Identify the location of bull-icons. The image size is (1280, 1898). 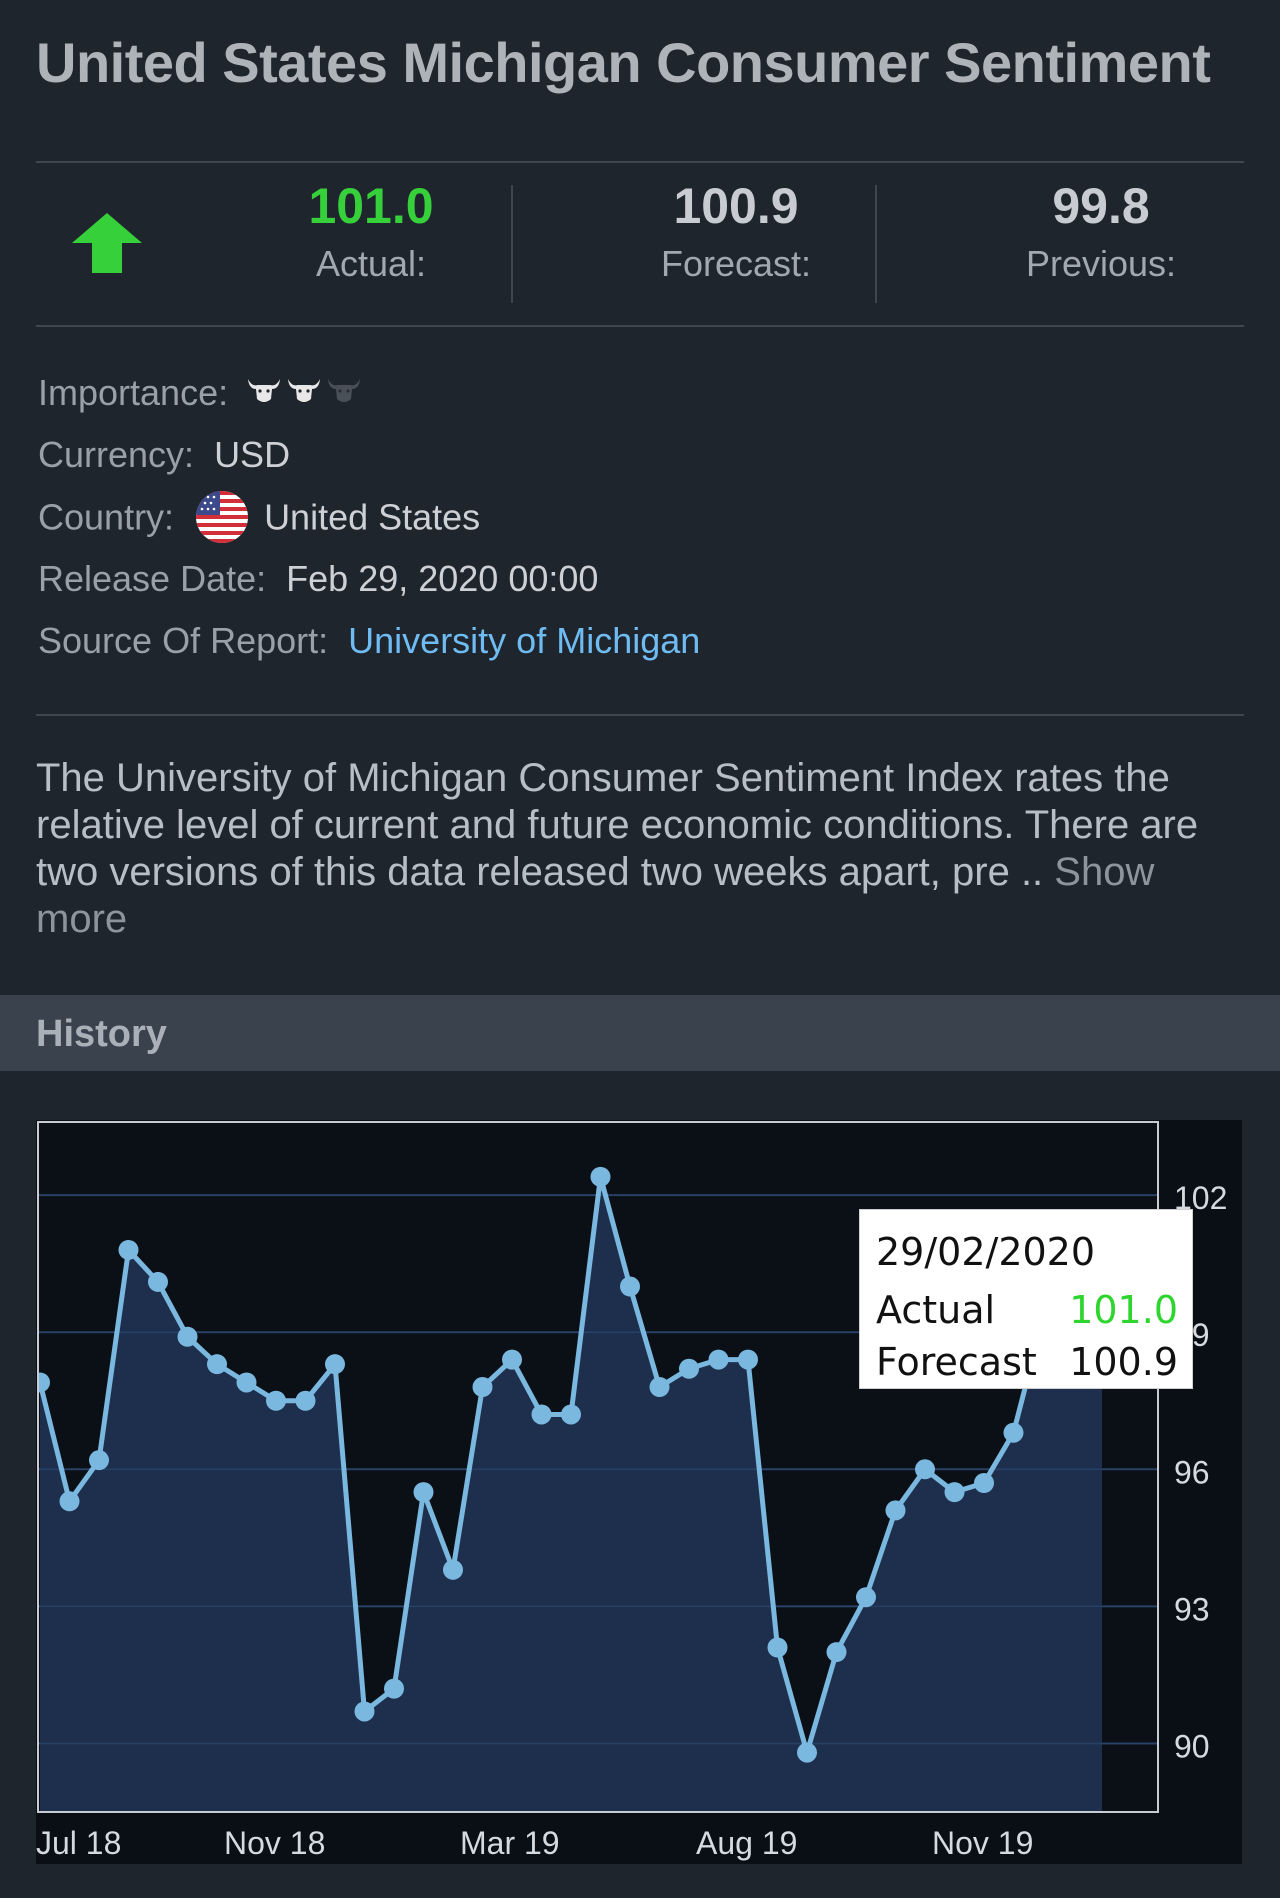
(304, 391).